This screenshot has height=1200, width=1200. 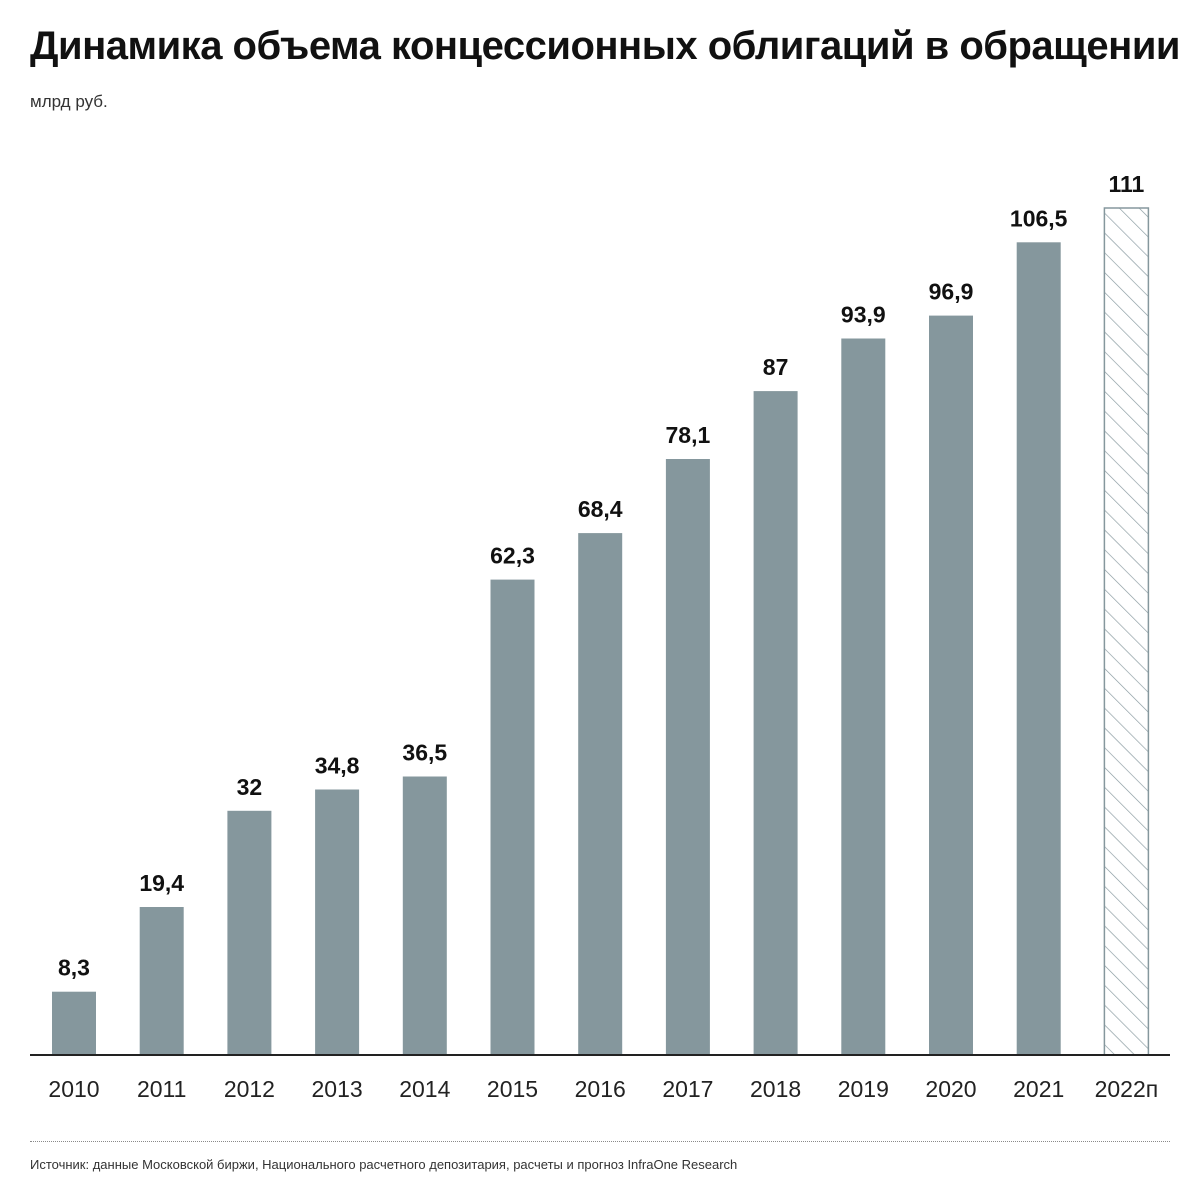 I want to click on bar-2019, so click(x=863, y=696).